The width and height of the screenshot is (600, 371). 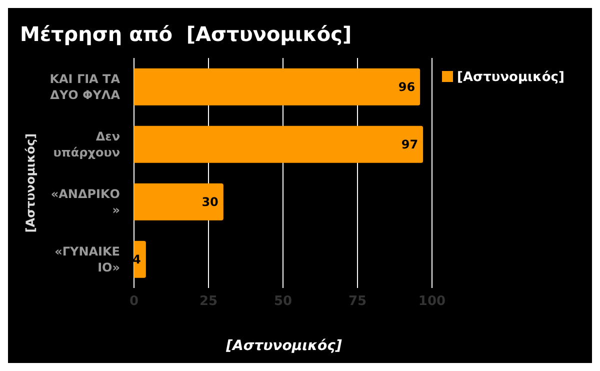 What do you see at coordinates (87, 259) in the screenshot?
I see `y-tick-label: «ΓΥΝΑΙΚΕΙΟ»` at bounding box center [87, 259].